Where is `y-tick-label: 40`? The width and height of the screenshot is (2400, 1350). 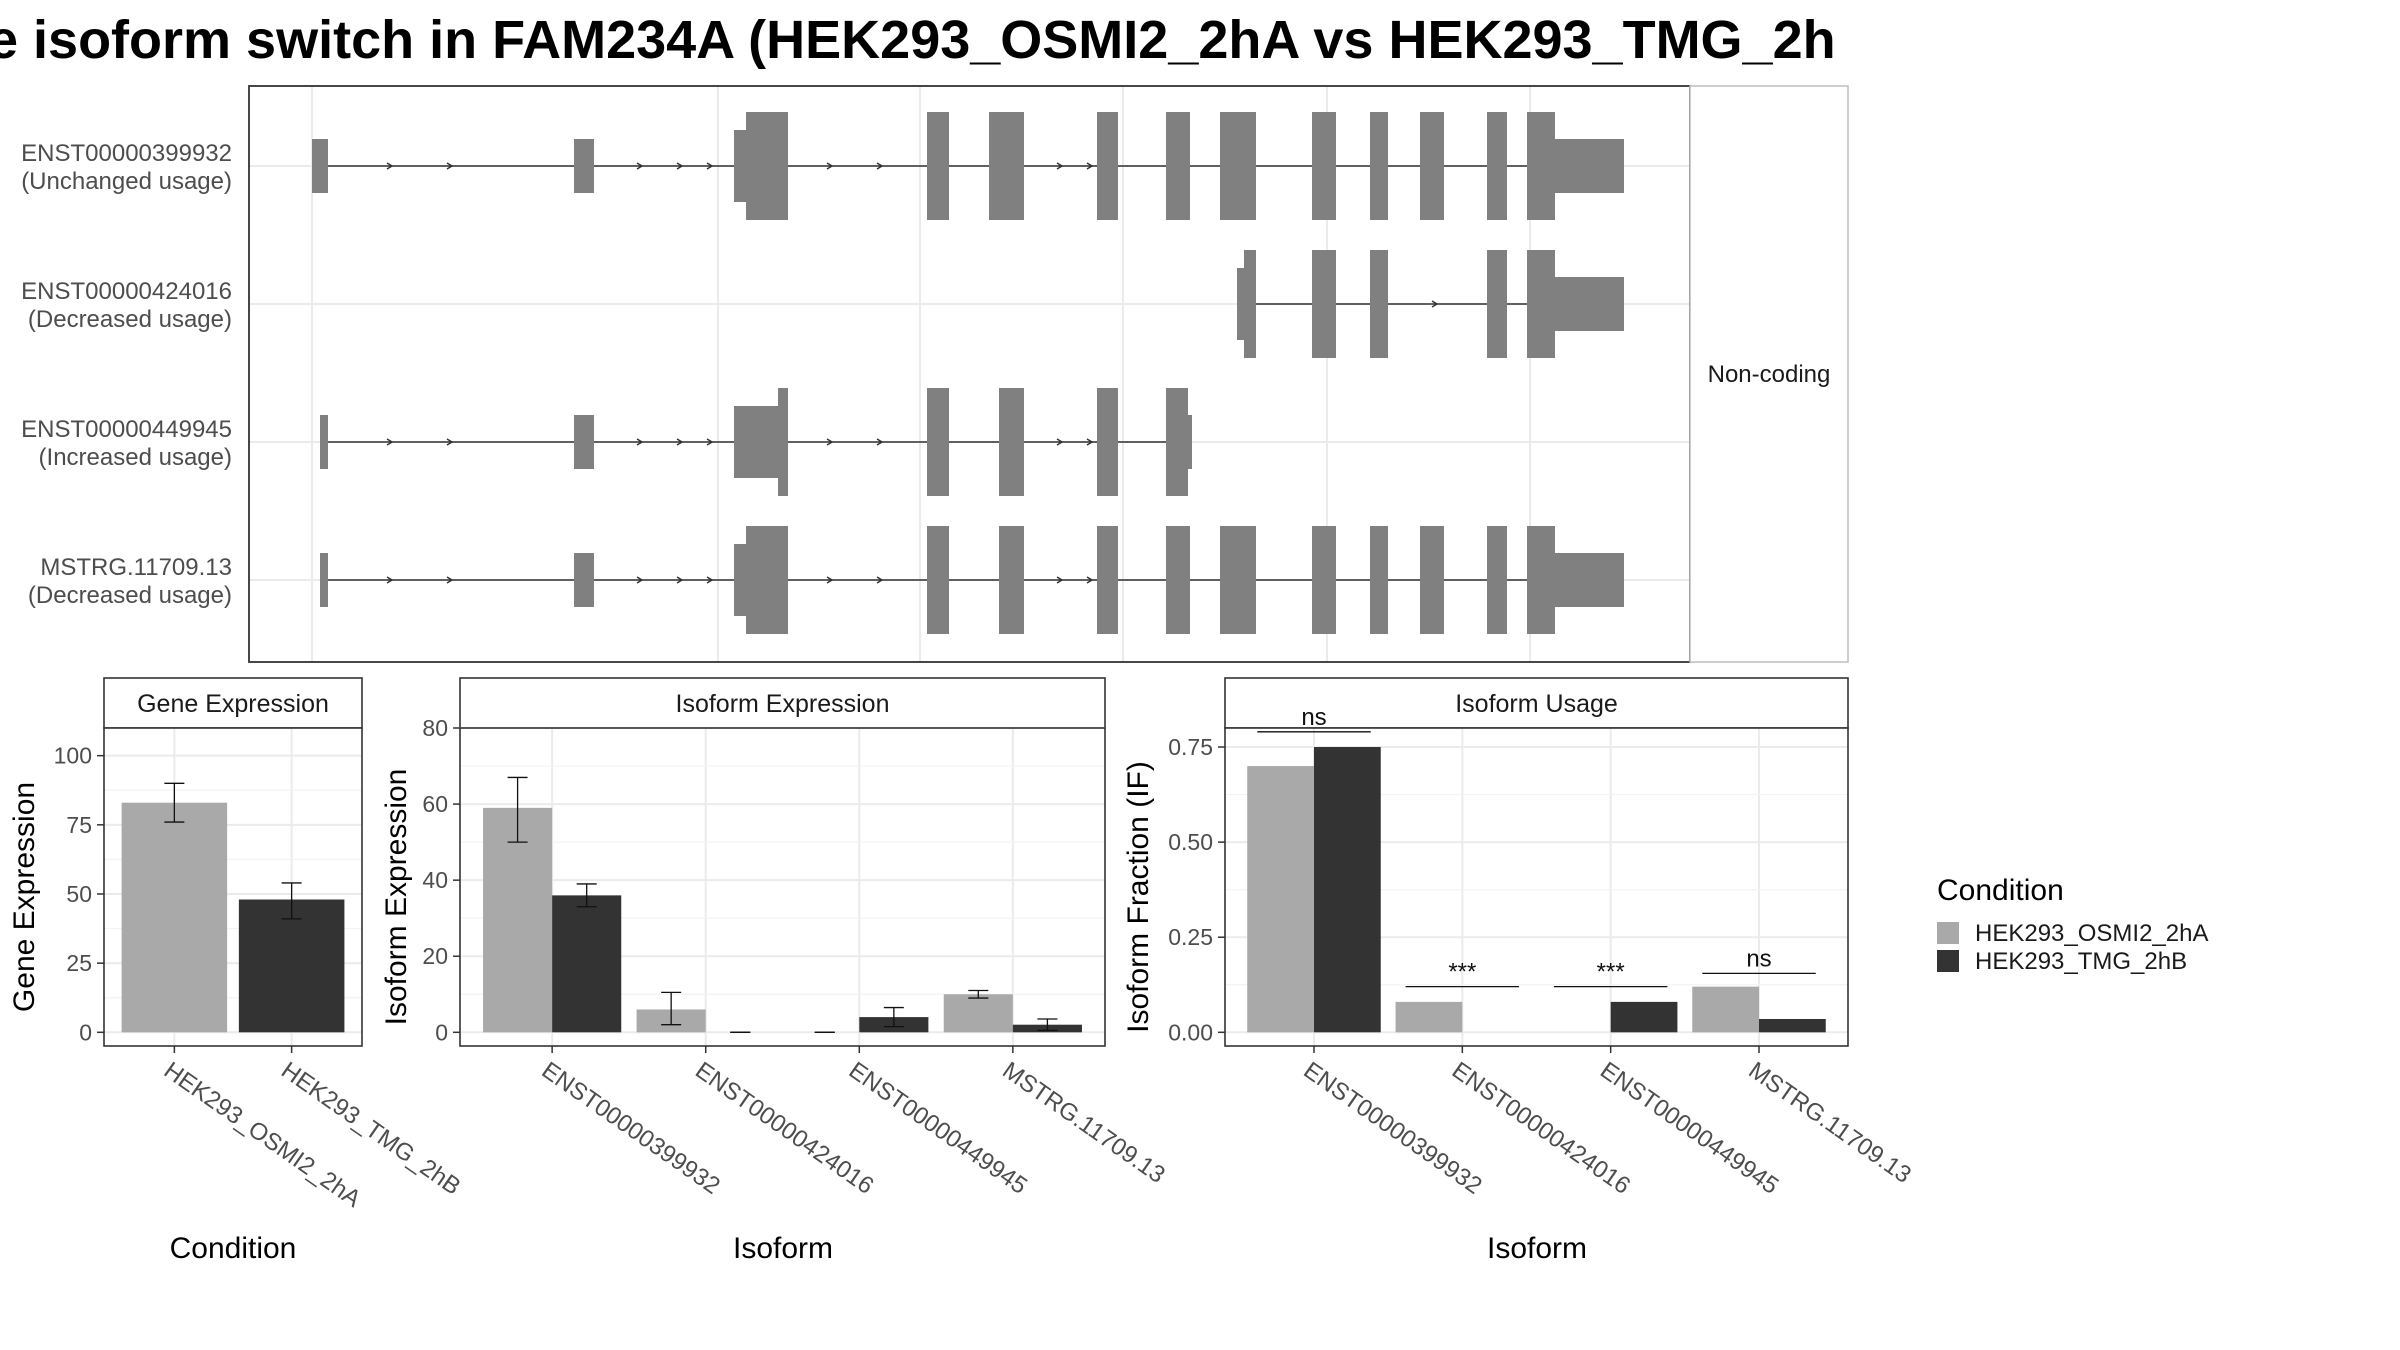
y-tick-label: 40 is located at coordinates (435, 880).